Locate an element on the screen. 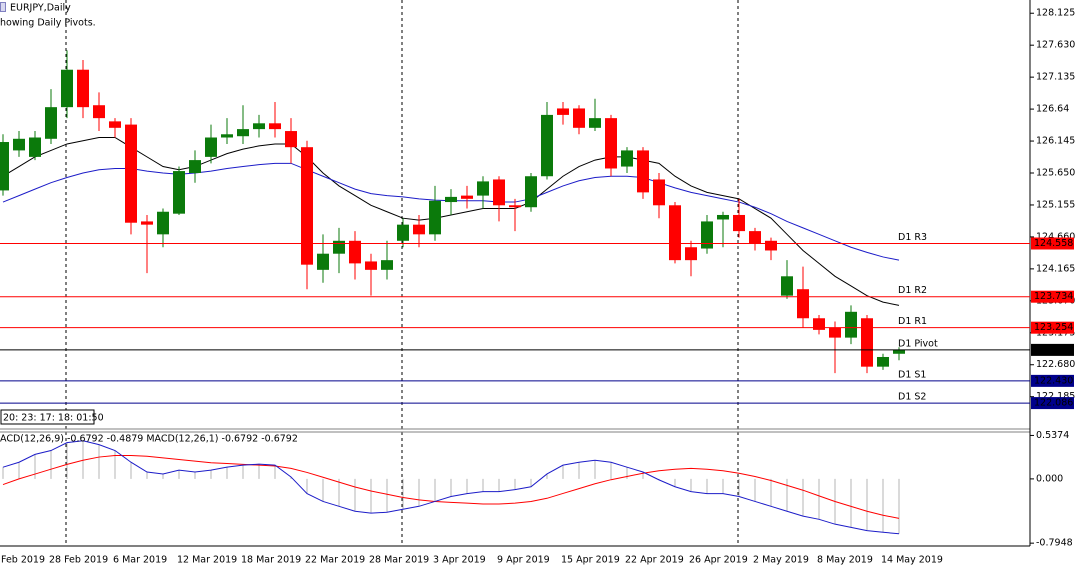 The height and width of the screenshot is (571, 1079). pivot-name: D1 R3 is located at coordinates (912, 237).